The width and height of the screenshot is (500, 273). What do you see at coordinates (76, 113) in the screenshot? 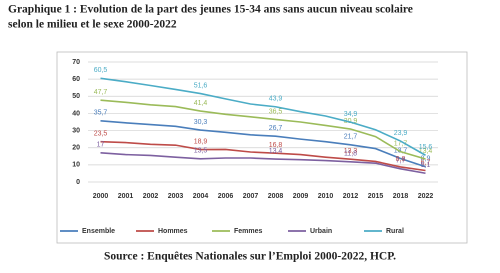
I see `y-tick-label: 40` at bounding box center [76, 113].